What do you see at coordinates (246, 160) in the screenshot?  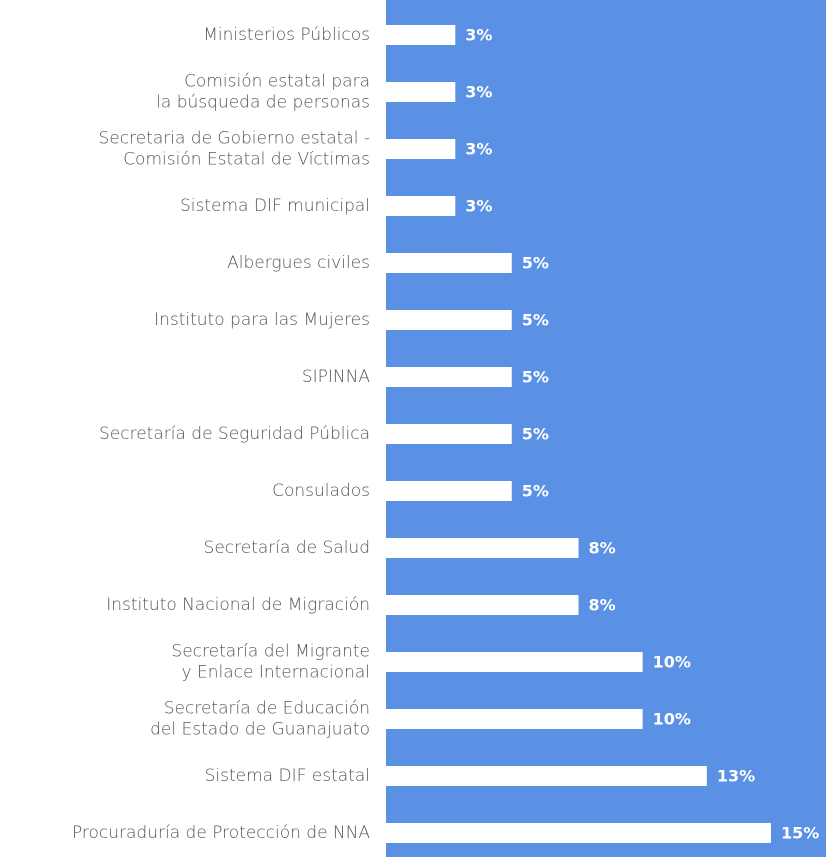 I see `category-label: Comisión Estatal de Víctimas` at bounding box center [246, 160].